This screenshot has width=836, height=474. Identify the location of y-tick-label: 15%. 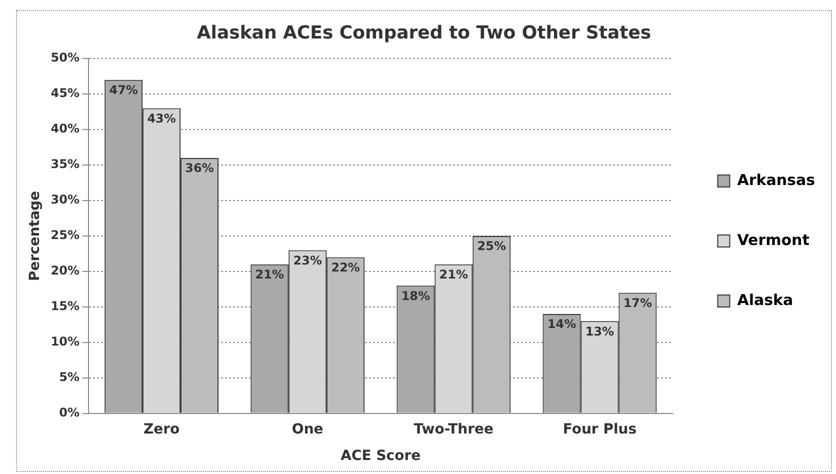
(65, 306).